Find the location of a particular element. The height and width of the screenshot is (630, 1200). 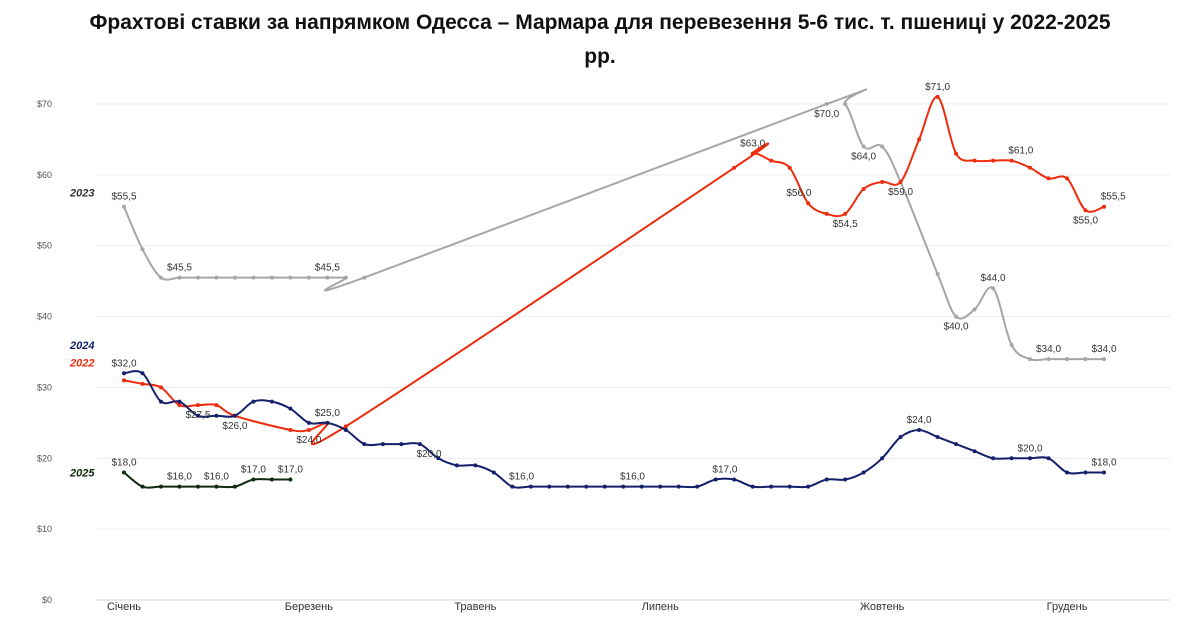

data-label: $54,5 is located at coordinates (845, 224).